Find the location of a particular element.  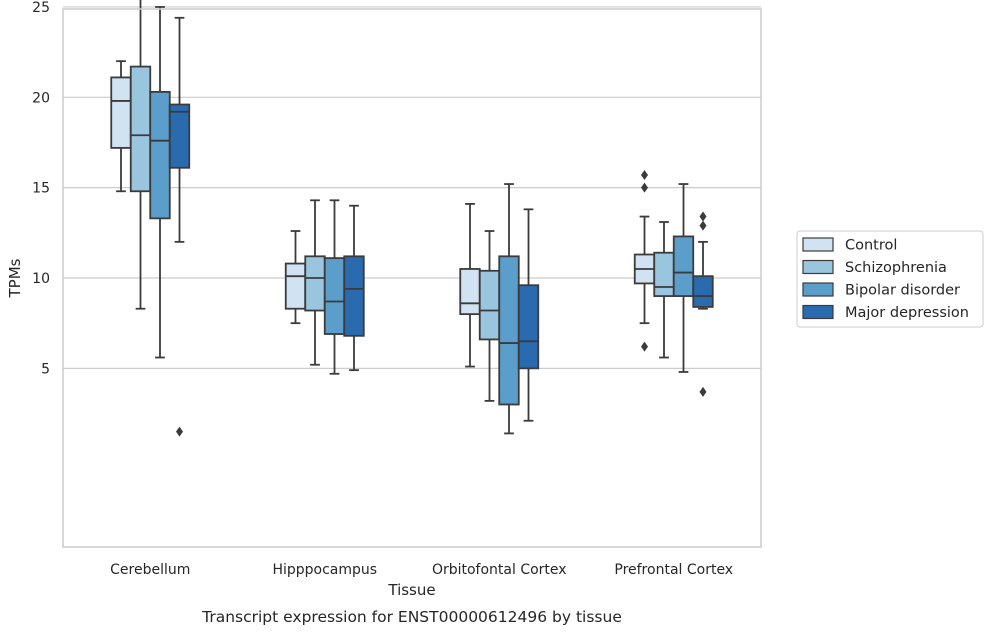

x-tick-label: Orbitofontal Cortex is located at coordinates (499, 570).